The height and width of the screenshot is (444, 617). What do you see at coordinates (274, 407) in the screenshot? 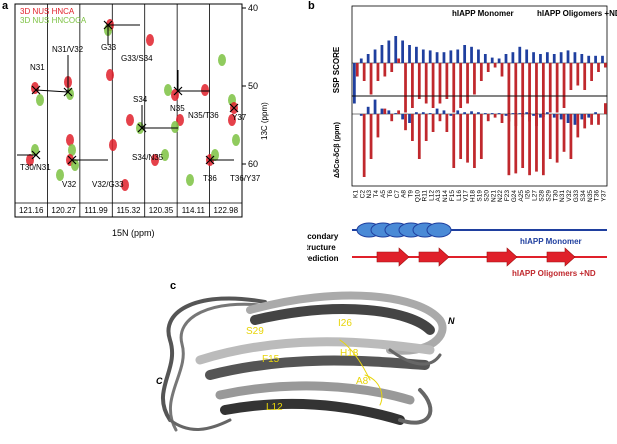
I see `residue-label: L12` at bounding box center [274, 407].